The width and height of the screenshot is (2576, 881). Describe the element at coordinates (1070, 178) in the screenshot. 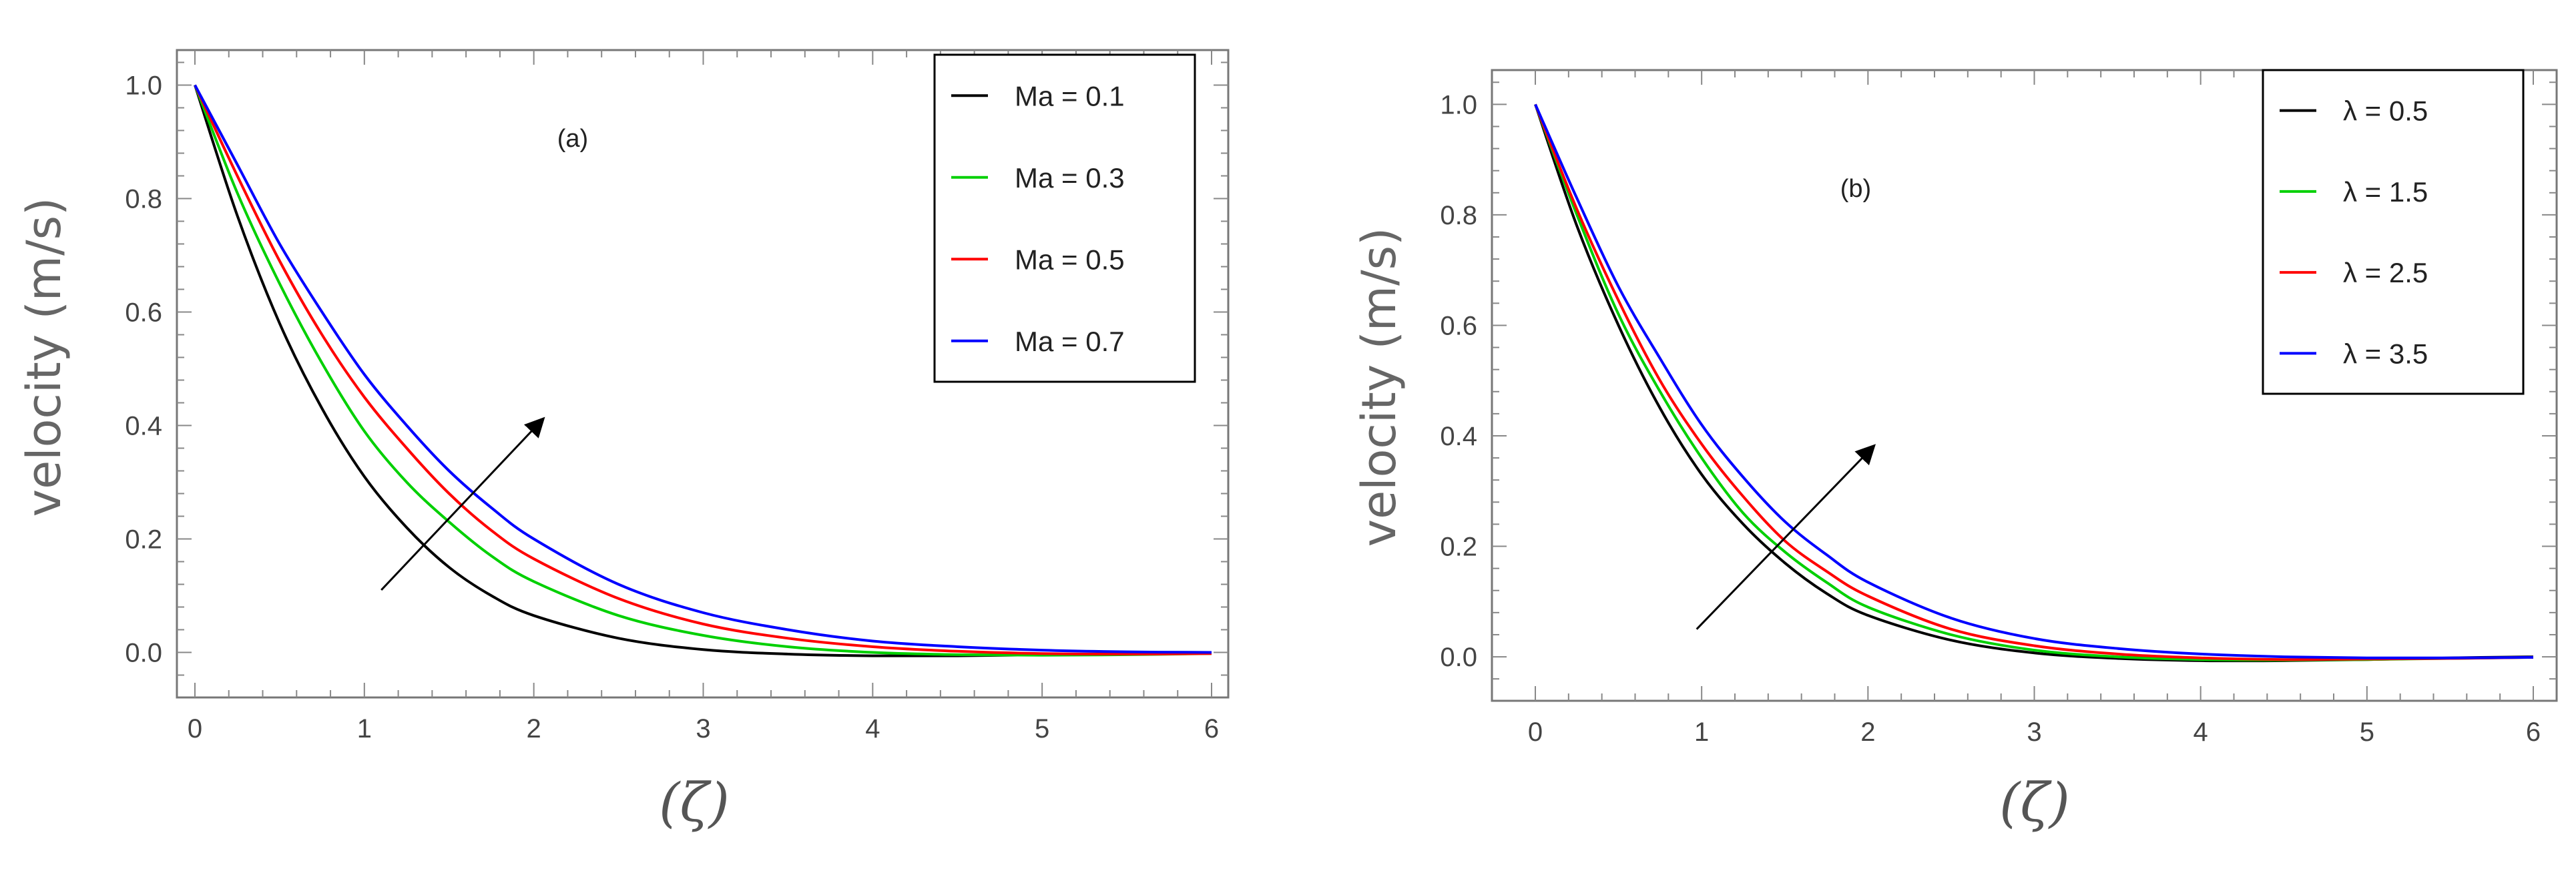

I see `legend-label: Ma = 0.3` at that location.